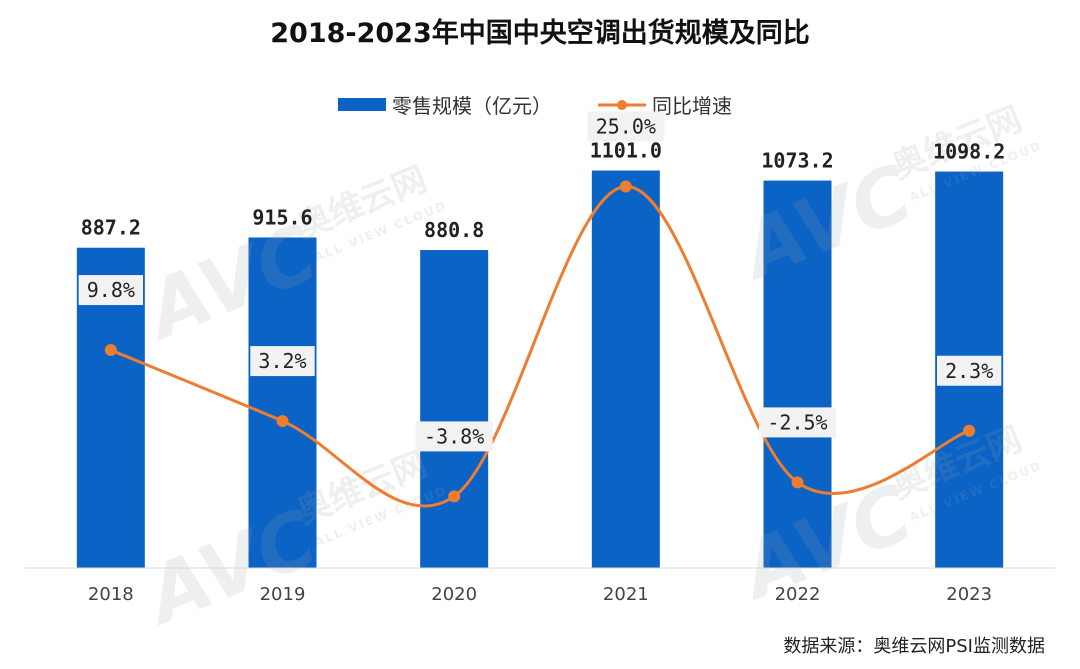  I want to click on bar-label-2021: 1101.0, so click(626, 151).